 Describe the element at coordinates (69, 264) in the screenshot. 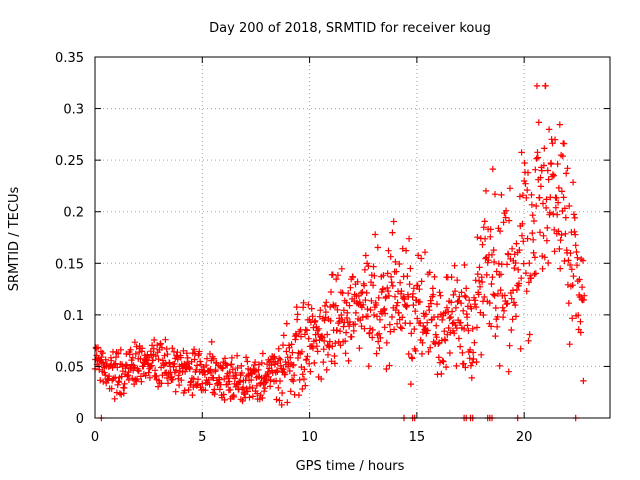

I see `y-tick-label: 0.15` at that location.